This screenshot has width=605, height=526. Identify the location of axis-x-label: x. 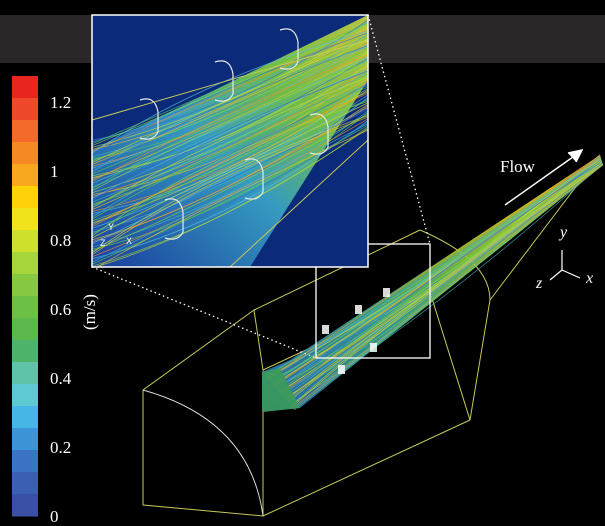
(590, 278).